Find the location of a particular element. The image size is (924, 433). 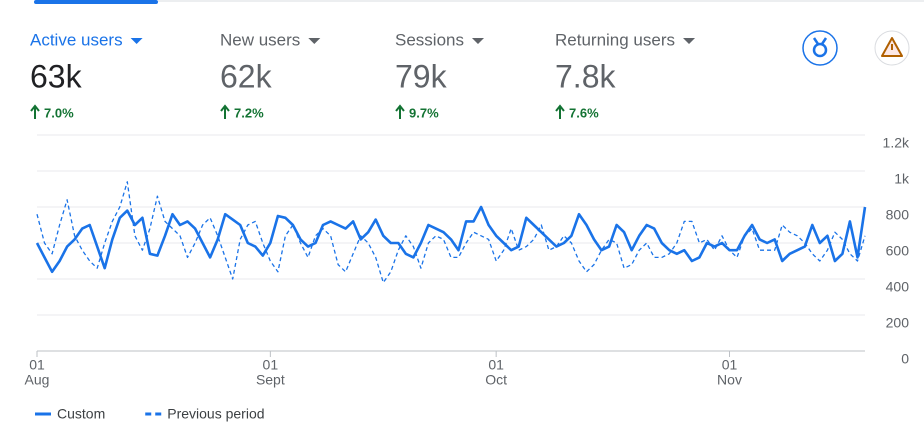

metric-change: 7.0% is located at coordinates (59, 112).